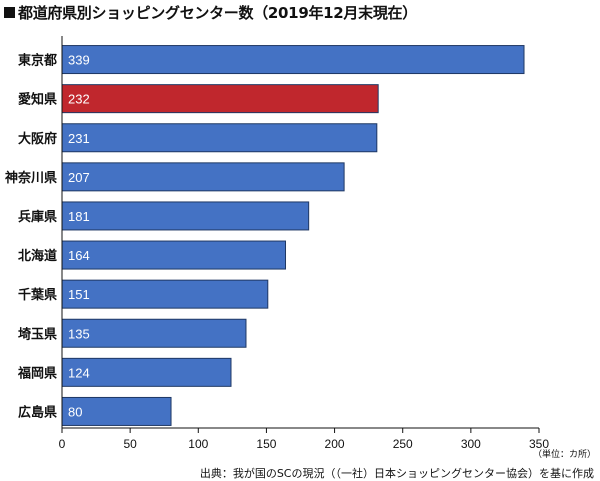  I want to click on source-note: 出典：我が国のSCの現況（（一社）日本ショッピングセンター協会）を基に作成, so click(396, 473).